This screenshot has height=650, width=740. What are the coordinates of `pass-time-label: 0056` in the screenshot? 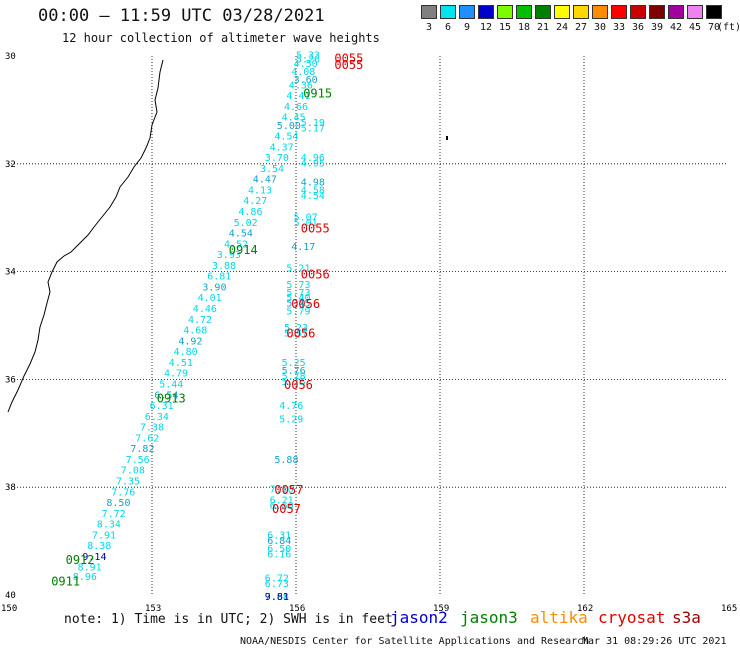 It's located at (298, 385).